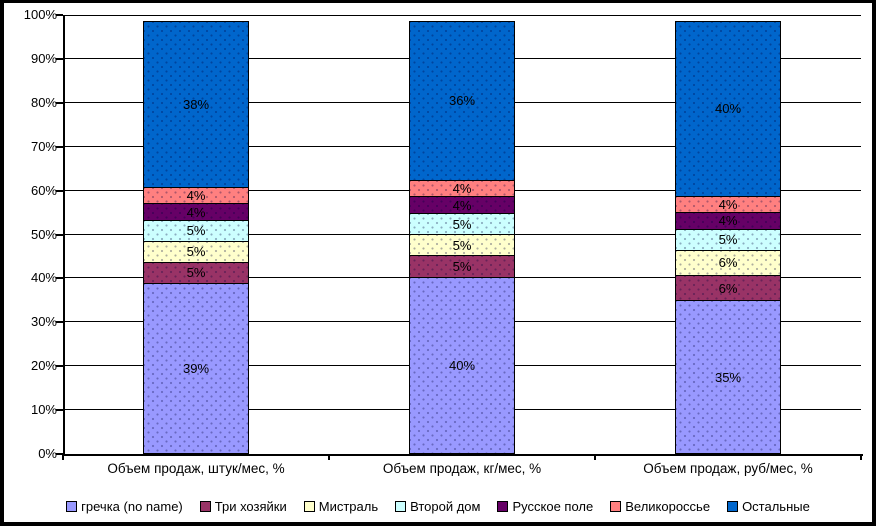 The height and width of the screenshot is (526, 876). I want to click on data-label: 36%, so click(462, 101).